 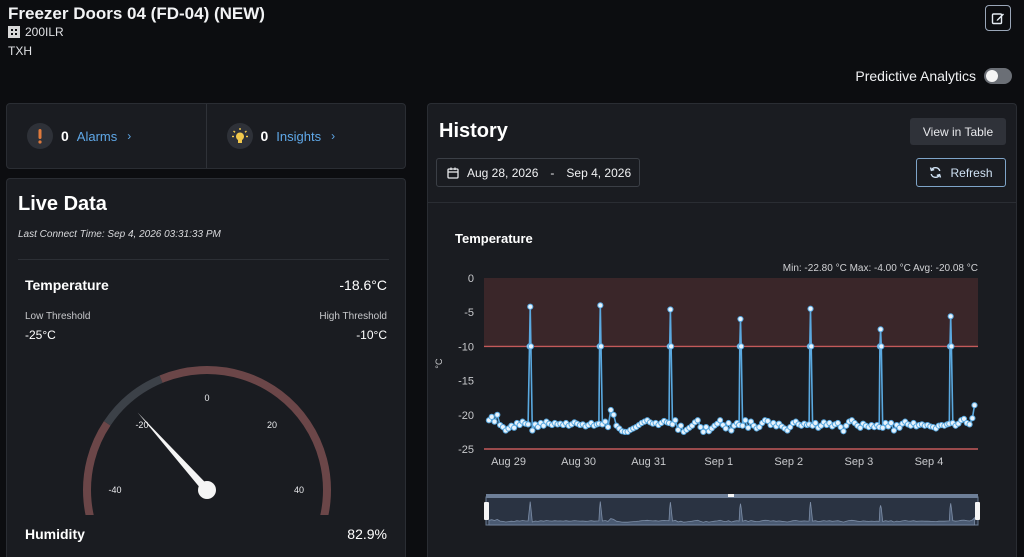 What do you see at coordinates (915, 76) in the screenshot?
I see `predictive-analytics-label: Predictive Analytics` at bounding box center [915, 76].